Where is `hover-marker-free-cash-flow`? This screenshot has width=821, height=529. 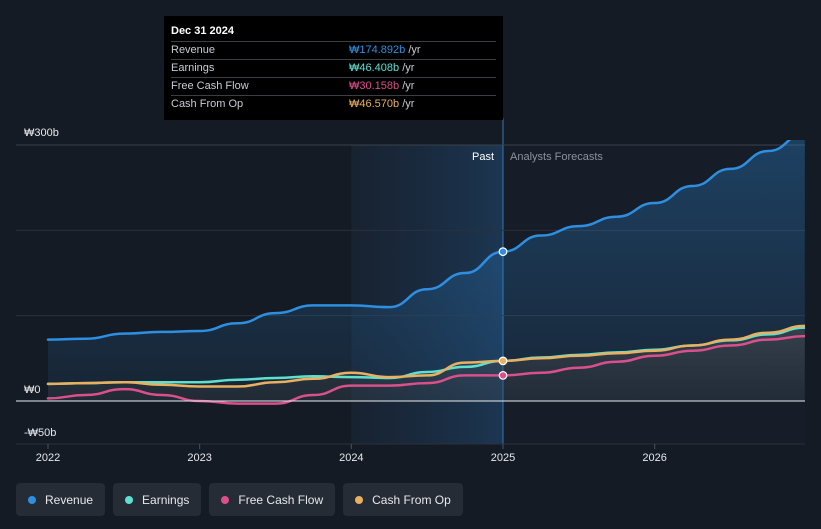
hover-marker-free-cash-flow is located at coordinates (503, 375).